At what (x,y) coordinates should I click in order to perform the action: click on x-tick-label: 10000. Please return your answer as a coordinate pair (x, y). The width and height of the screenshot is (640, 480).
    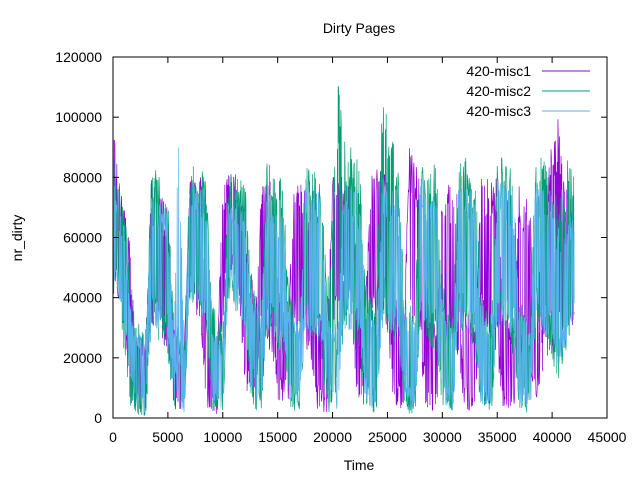
    Looking at the image, I should click on (222, 437).